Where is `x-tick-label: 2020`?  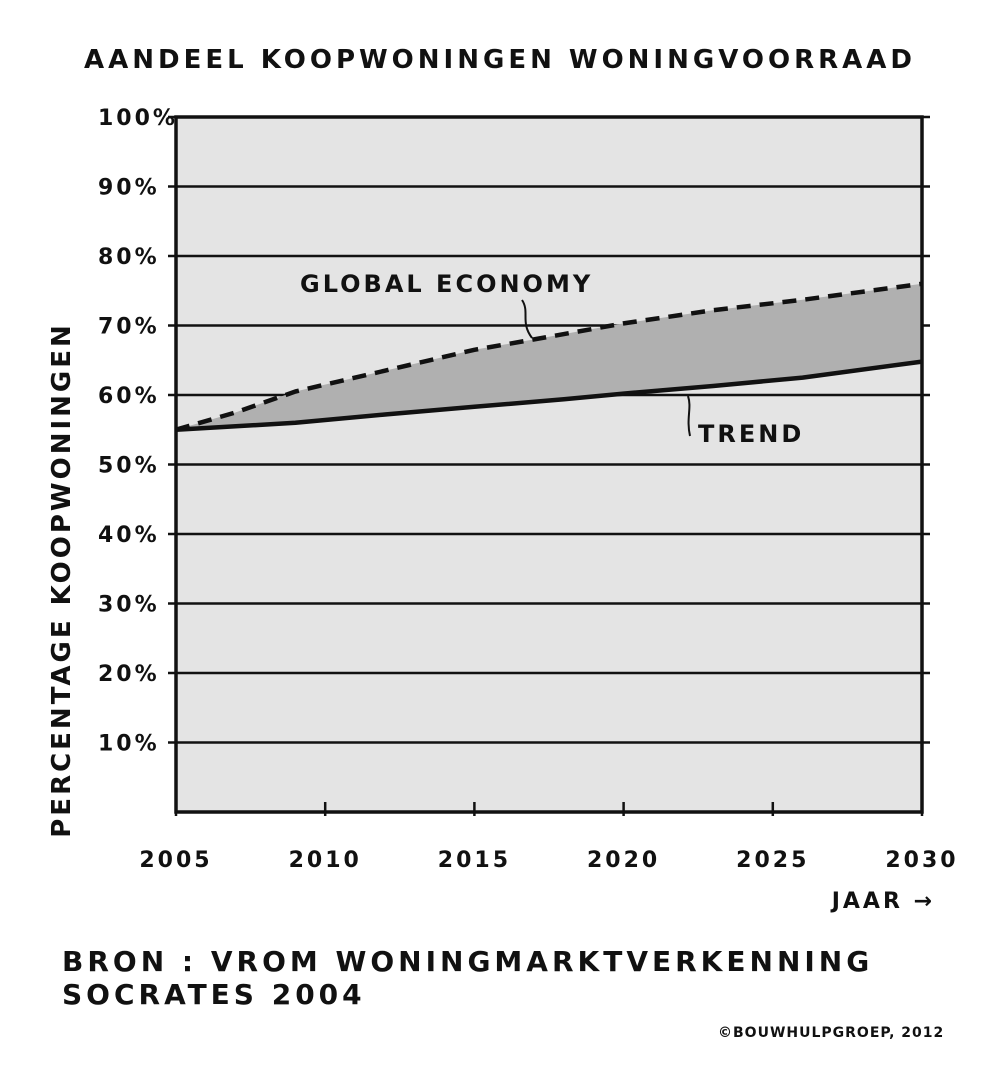 x-tick-label: 2020 is located at coordinates (623, 860).